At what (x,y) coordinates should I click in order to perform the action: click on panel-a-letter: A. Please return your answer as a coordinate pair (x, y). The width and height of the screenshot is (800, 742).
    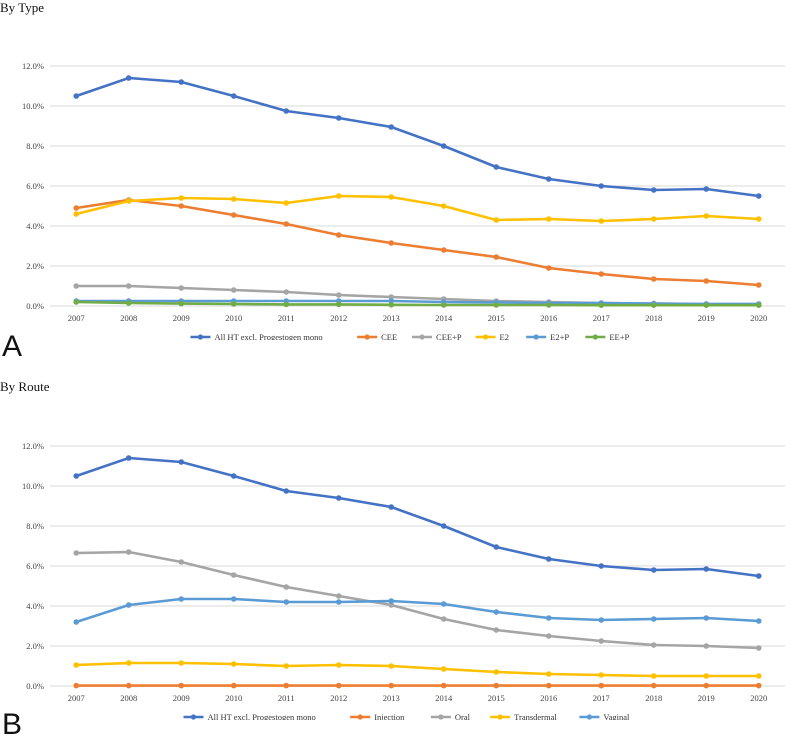
    Looking at the image, I should click on (12, 346).